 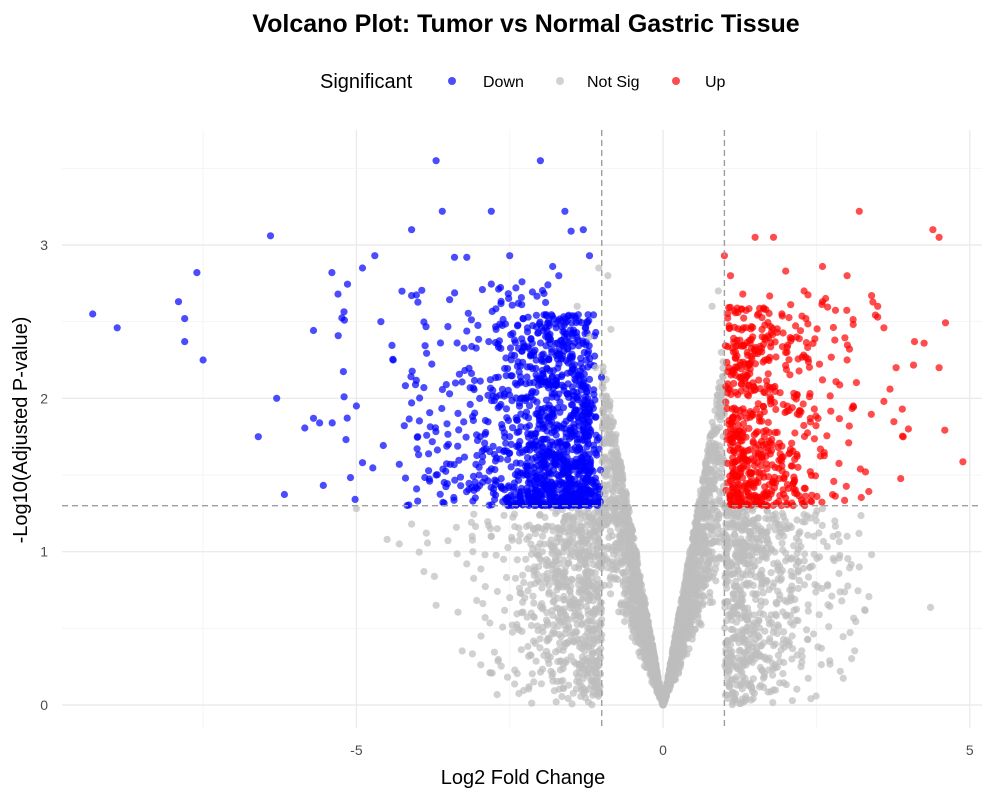 What do you see at coordinates (792, 443) in the screenshot?
I see `up-point` at bounding box center [792, 443].